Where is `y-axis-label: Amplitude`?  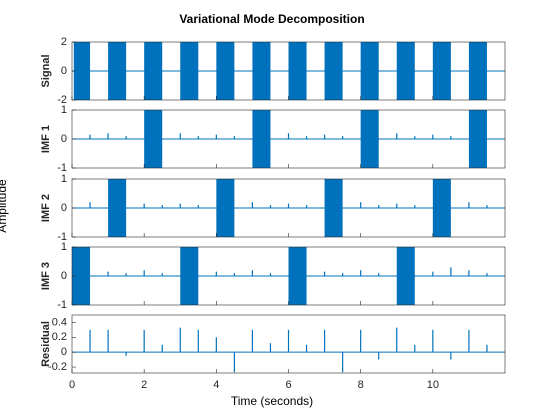
y-axis-label: Amplitude is located at coordinates (4, 206).